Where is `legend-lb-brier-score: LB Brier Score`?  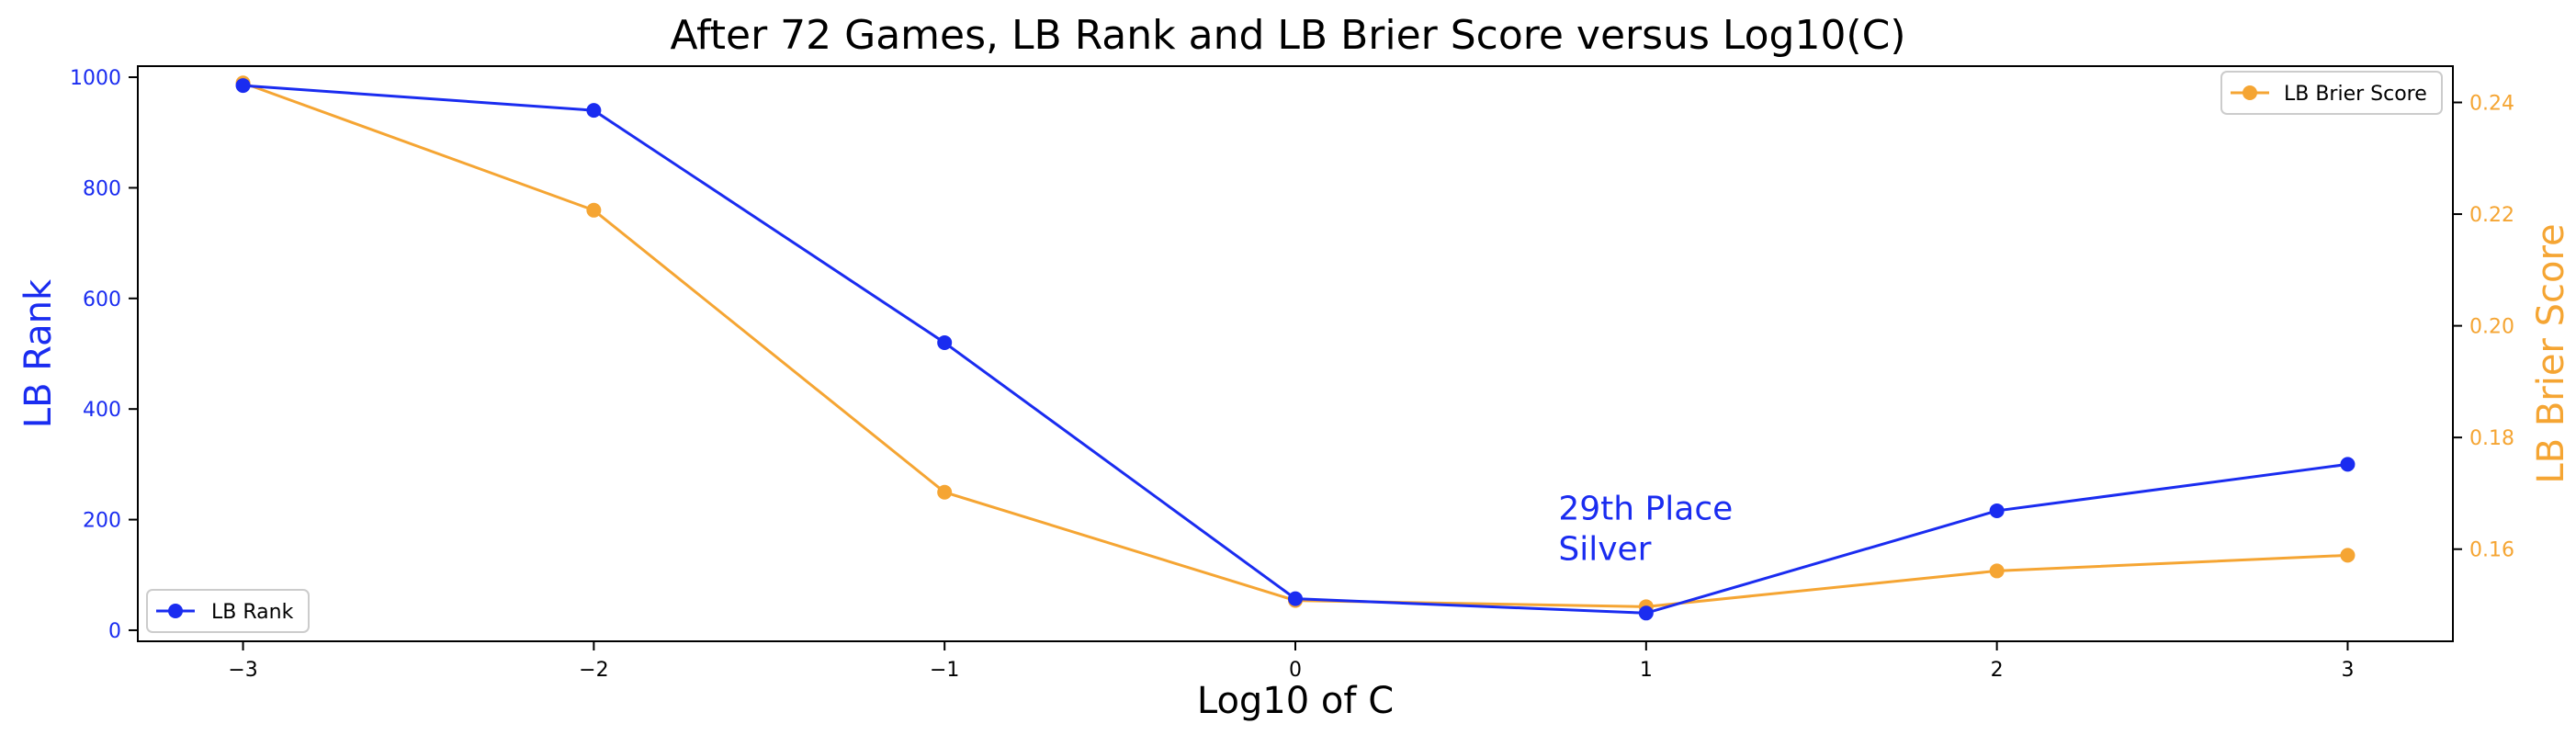 legend-lb-brier-score: LB Brier Score is located at coordinates (2331, 93).